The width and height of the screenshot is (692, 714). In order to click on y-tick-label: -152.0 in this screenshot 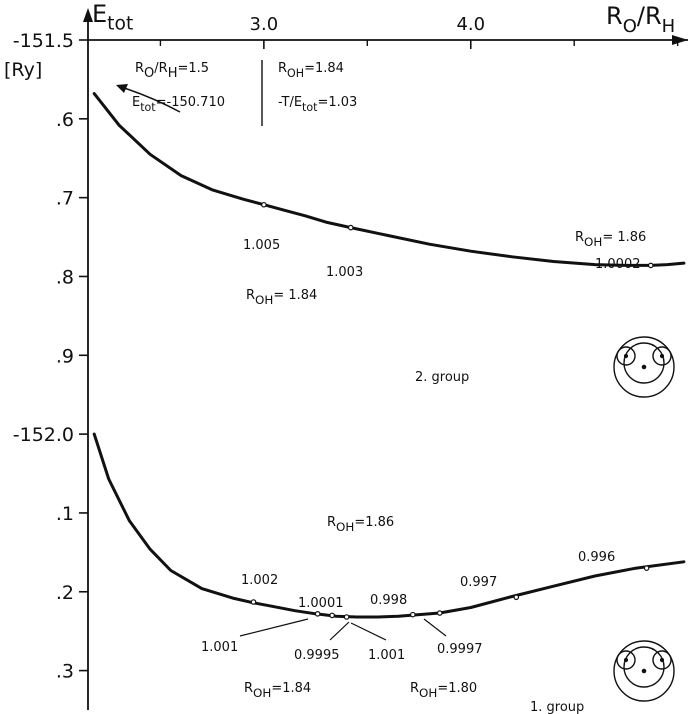, I will do `click(43, 435)`.